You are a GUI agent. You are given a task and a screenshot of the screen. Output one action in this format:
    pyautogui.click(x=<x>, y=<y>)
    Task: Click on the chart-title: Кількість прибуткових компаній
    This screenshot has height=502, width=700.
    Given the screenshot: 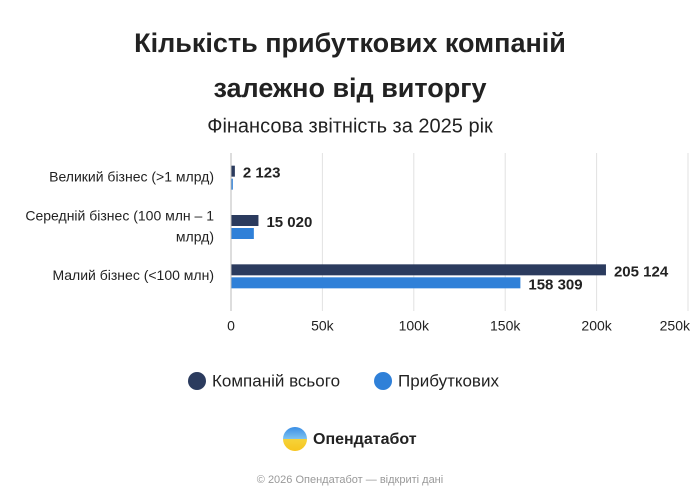 What is the action you would take?
    pyautogui.click(x=350, y=43)
    